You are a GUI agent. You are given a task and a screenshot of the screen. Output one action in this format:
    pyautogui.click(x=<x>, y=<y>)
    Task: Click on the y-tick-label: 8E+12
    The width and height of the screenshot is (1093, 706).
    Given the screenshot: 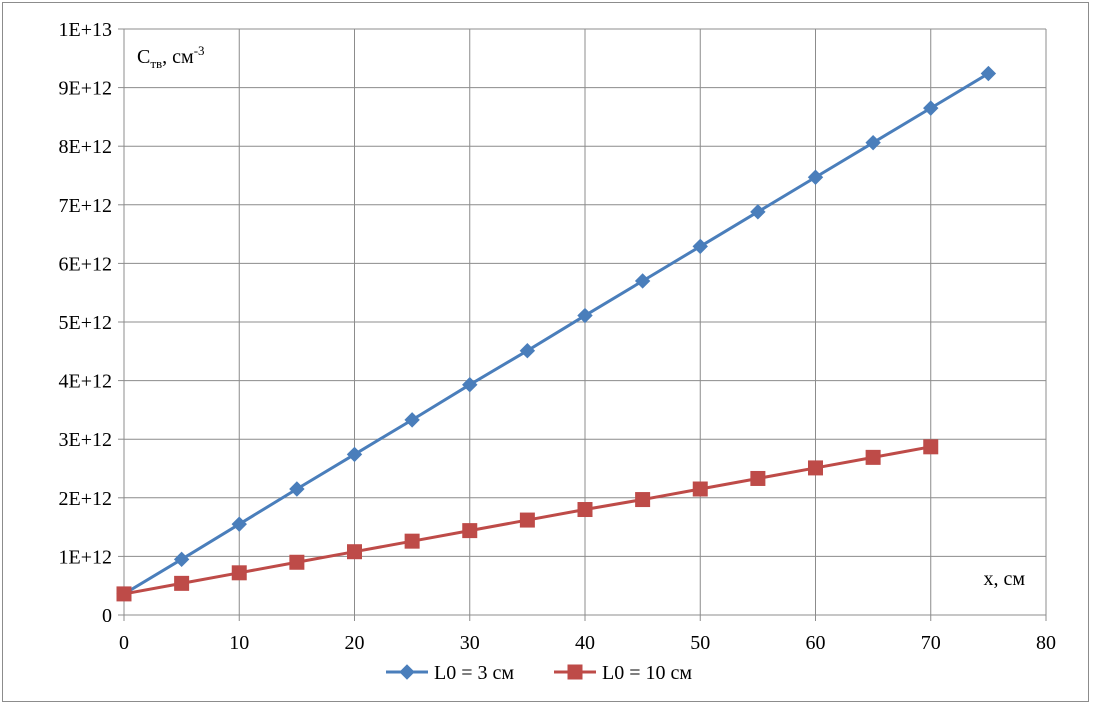 What is the action you would take?
    pyautogui.click(x=86, y=147)
    